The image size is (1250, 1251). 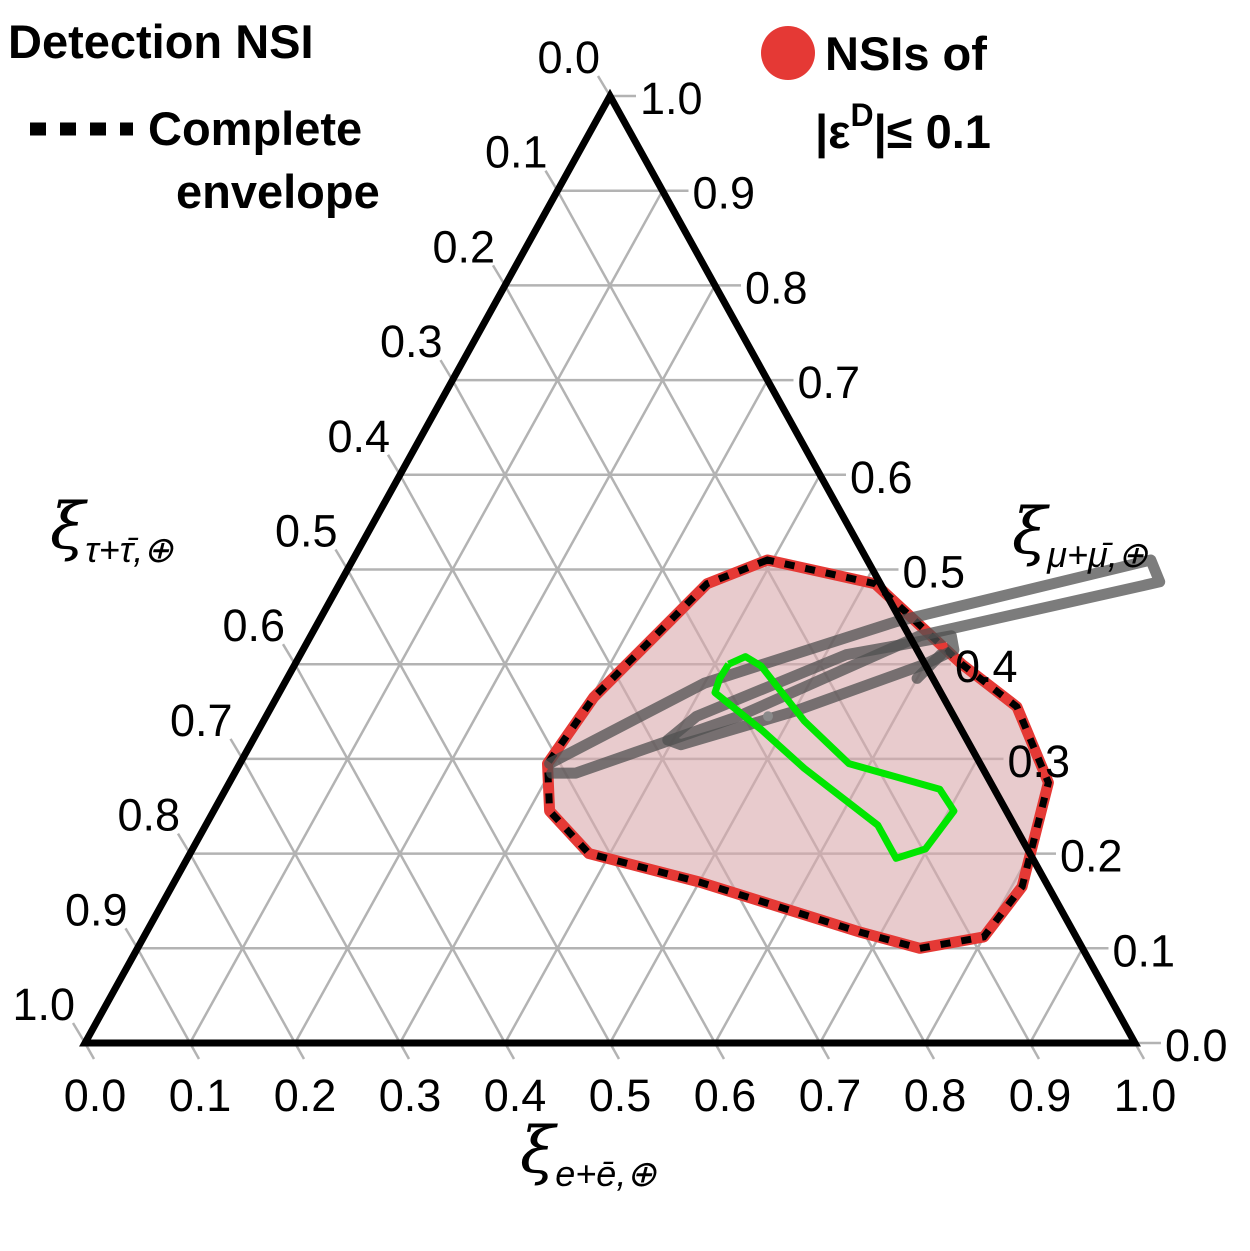 I want to click on tick-label-right: 0.8, so click(x=776, y=287).